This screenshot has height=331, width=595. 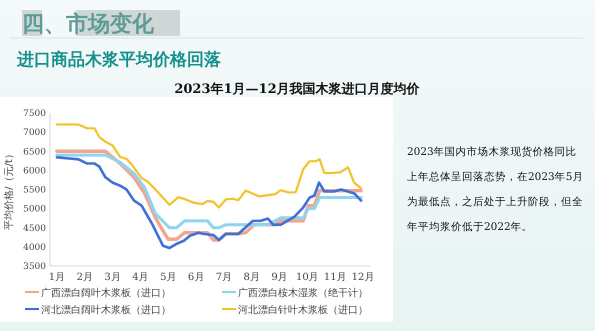 What do you see at coordinates (196, 277) in the screenshot?
I see `x-tick-label: 6月` at bounding box center [196, 277].